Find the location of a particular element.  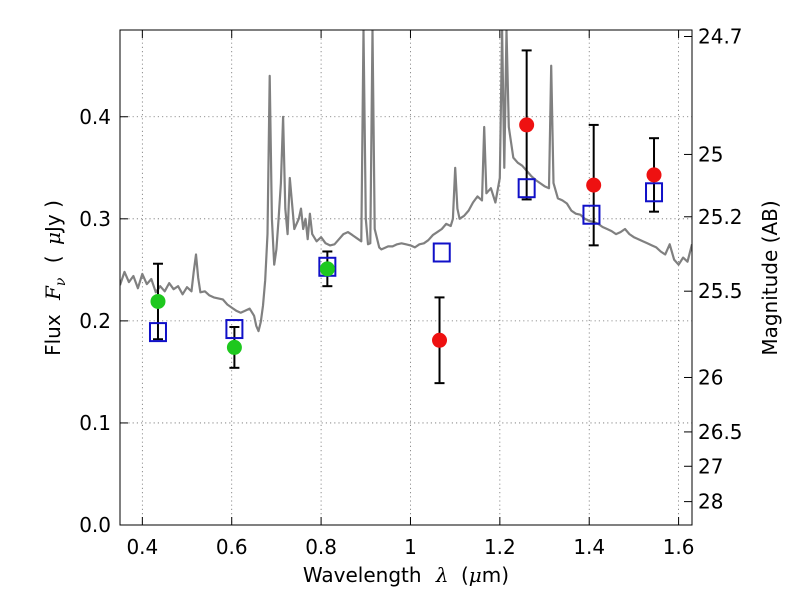

y-axis-flux: 0.0 0.1 0.2 0.3 0.4 is located at coordinates (103, 321).